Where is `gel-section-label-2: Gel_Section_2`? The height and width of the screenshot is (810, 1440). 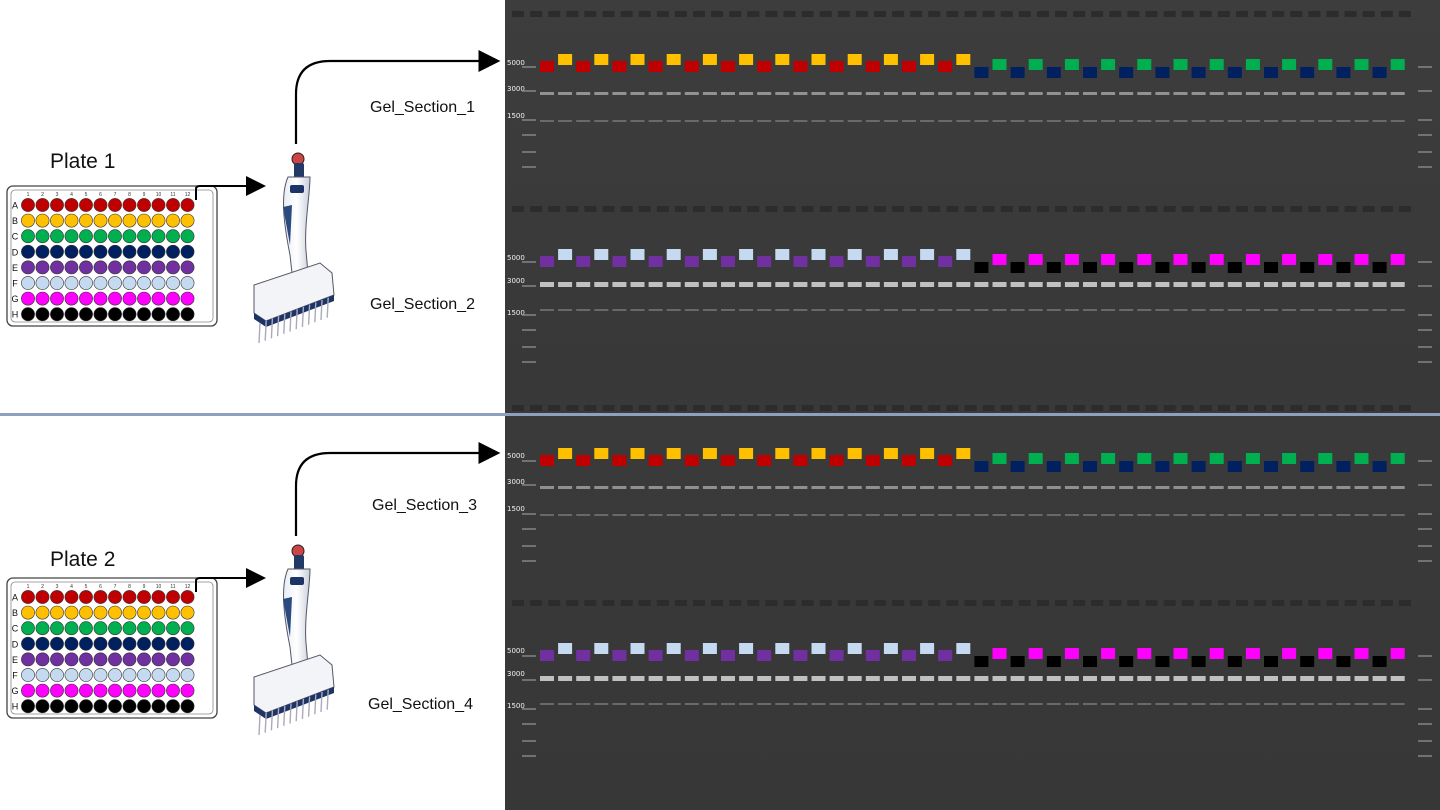
gel-section-label-2: Gel_Section_2 is located at coordinates (422, 304).